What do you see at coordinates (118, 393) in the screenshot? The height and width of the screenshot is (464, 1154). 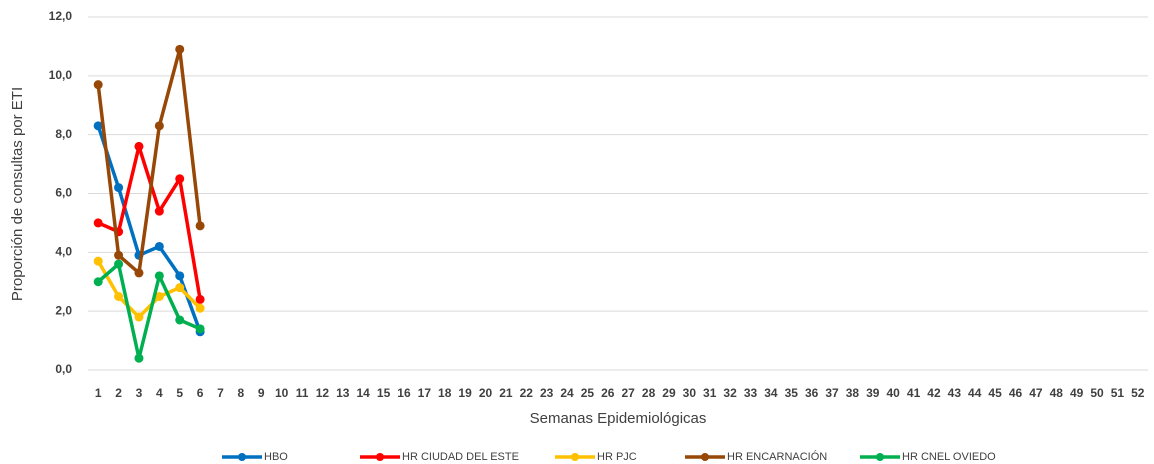 I see `x-tick-label: 2` at bounding box center [118, 393].